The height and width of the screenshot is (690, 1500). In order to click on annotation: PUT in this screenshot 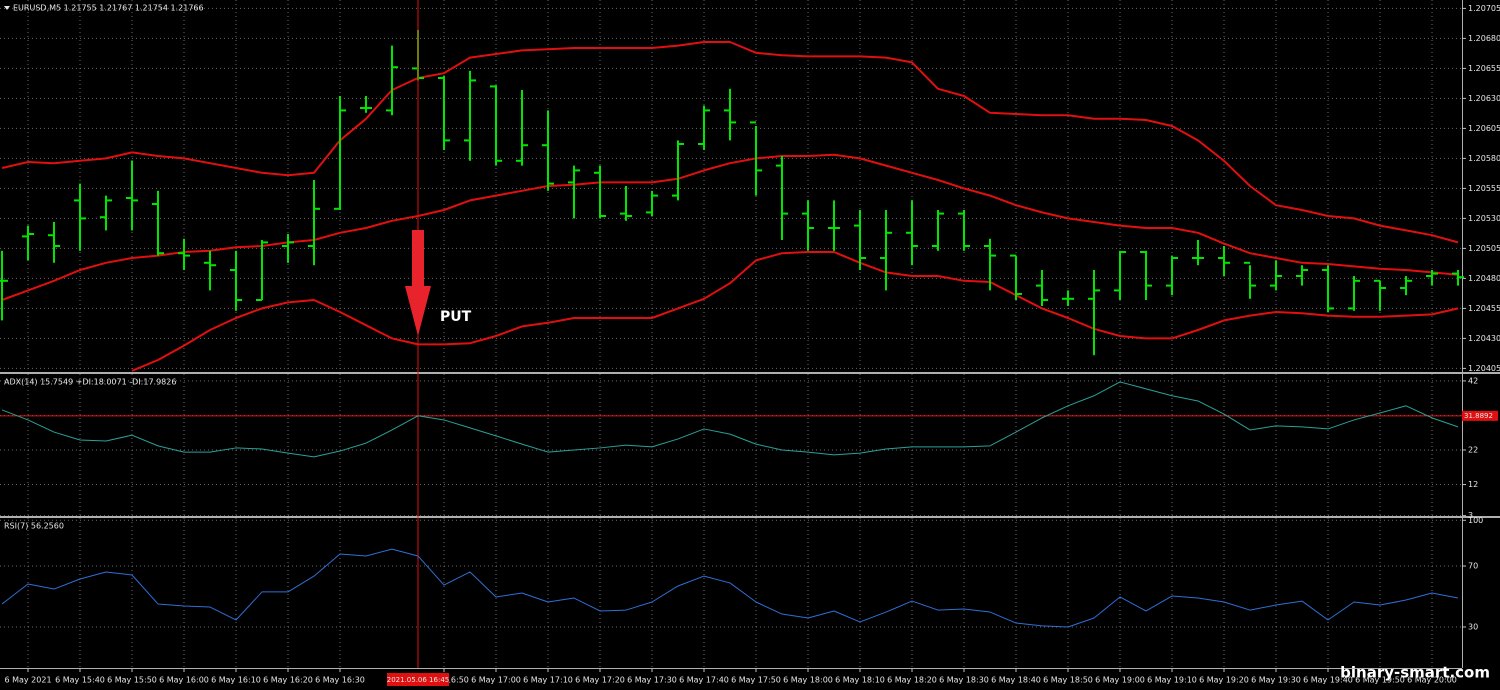, I will do `click(456, 317)`.